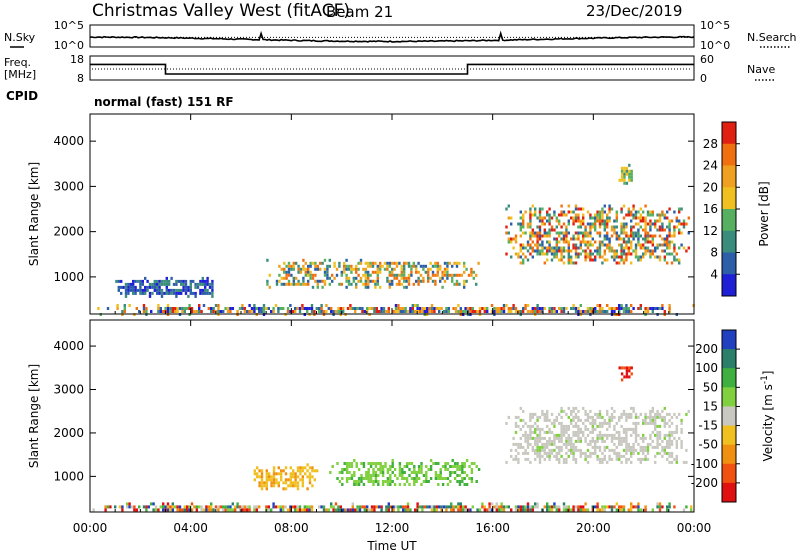  I want to click on colorbar-tick-label: 12, so click(710, 231).